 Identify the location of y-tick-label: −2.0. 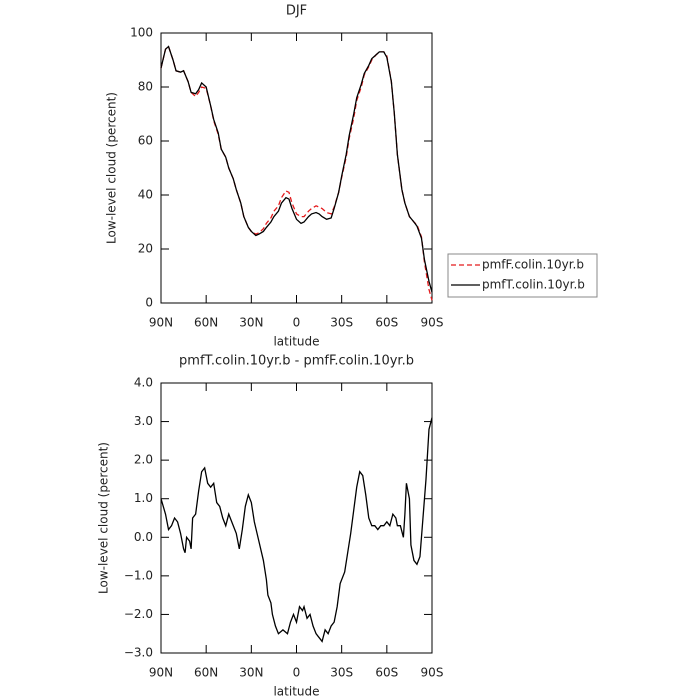
(138, 614).